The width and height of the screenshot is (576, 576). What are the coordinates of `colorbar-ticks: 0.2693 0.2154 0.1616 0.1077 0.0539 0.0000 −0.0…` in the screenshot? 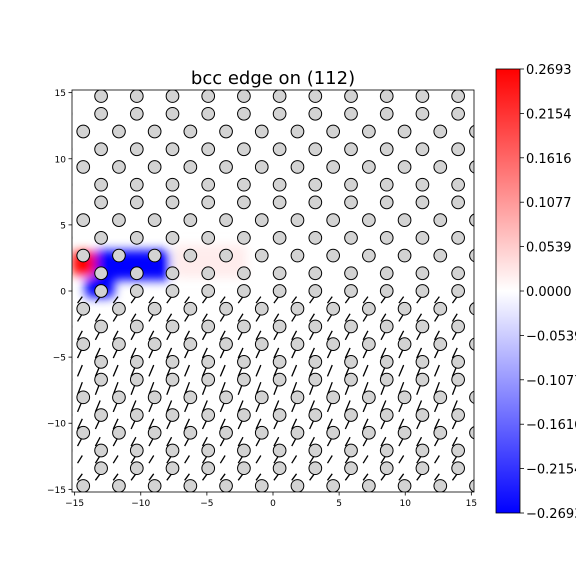 It's located at (548, 292).